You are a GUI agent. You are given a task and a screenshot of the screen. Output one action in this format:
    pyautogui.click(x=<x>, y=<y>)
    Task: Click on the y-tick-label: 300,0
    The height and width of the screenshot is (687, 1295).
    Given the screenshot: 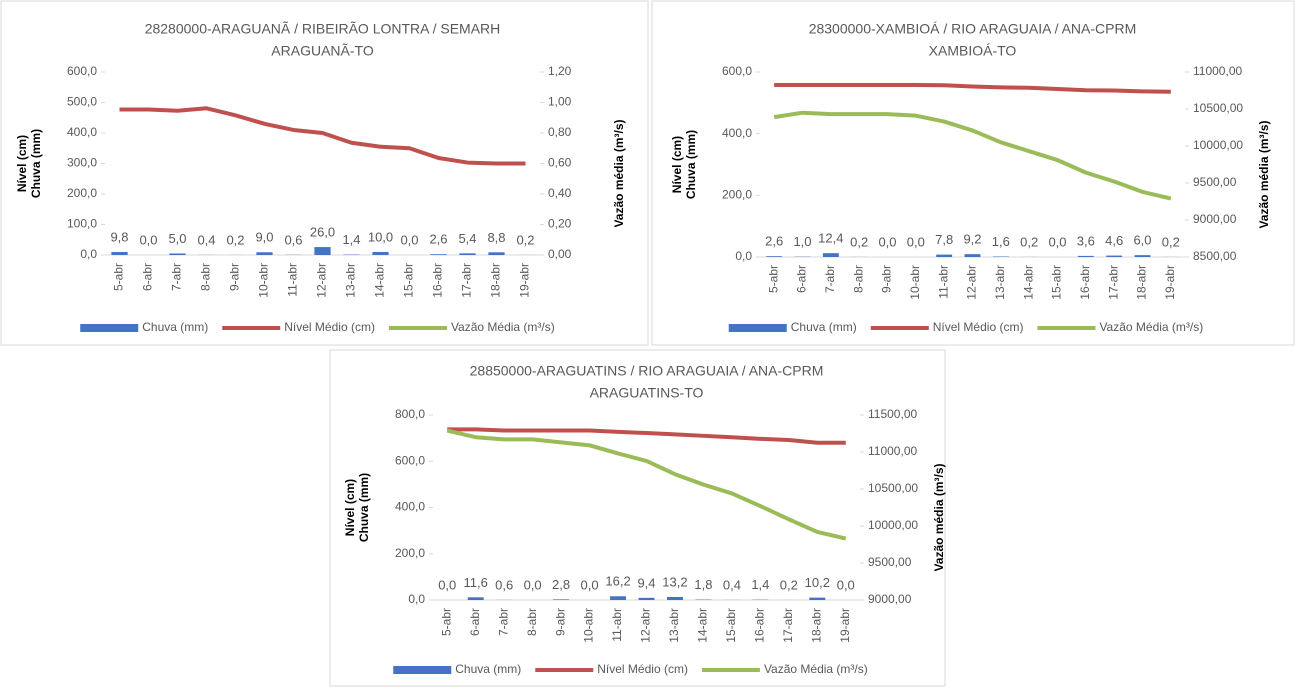 What is the action you would take?
    pyautogui.click(x=82, y=163)
    